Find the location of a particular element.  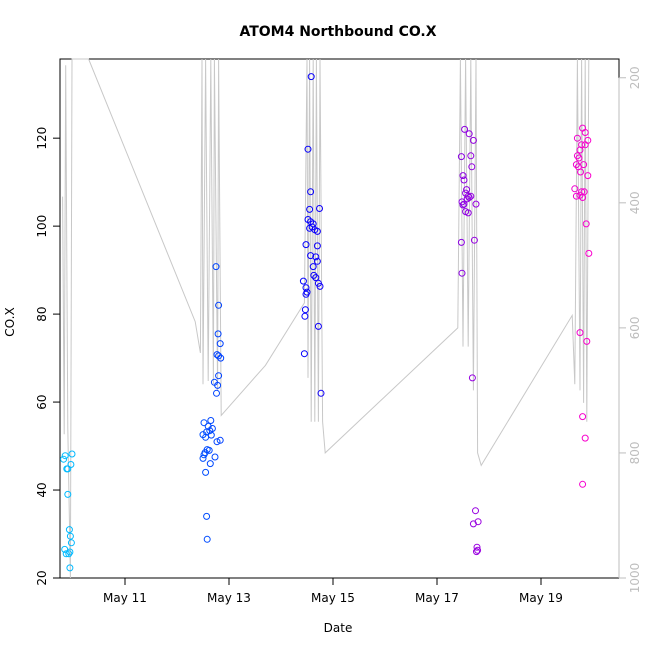

x-axis-title: Date is located at coordinates (338, 628).